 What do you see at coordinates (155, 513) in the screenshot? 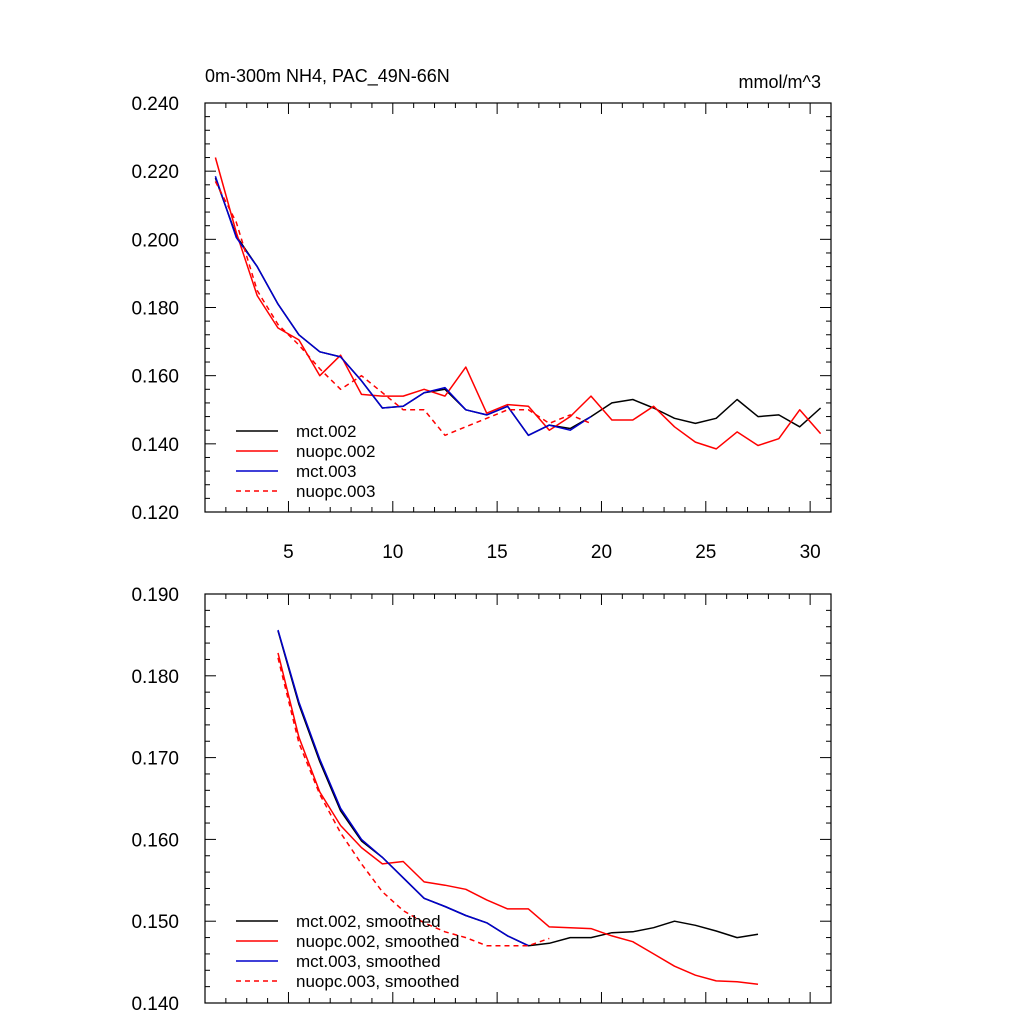
I see `y-tick-label: 0.120` at bounding box center [155, 513].